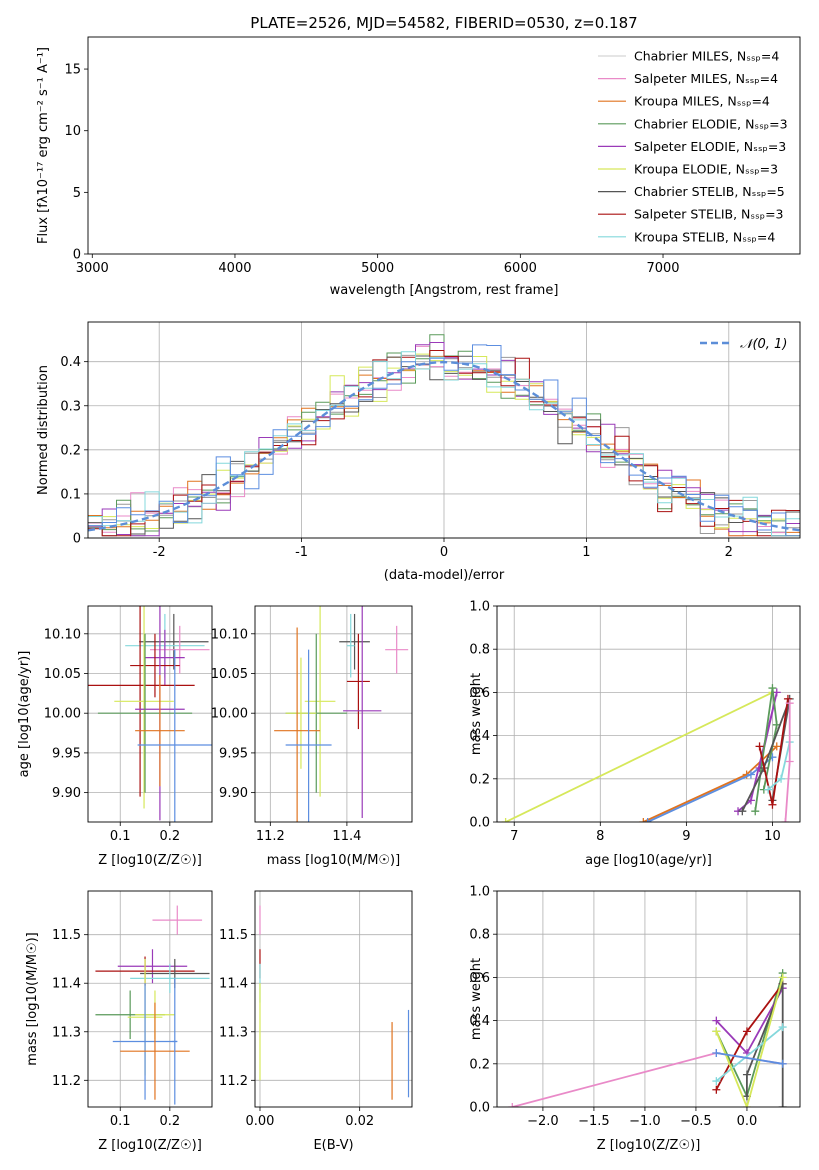 Image resolution: width=819 pixels, height=1170 pixels. Describe the element at coordinates (702, 101) in the screenshot. I see `legend-entry: Kroupa MILES, Nₛₛₚ=4` at that location.